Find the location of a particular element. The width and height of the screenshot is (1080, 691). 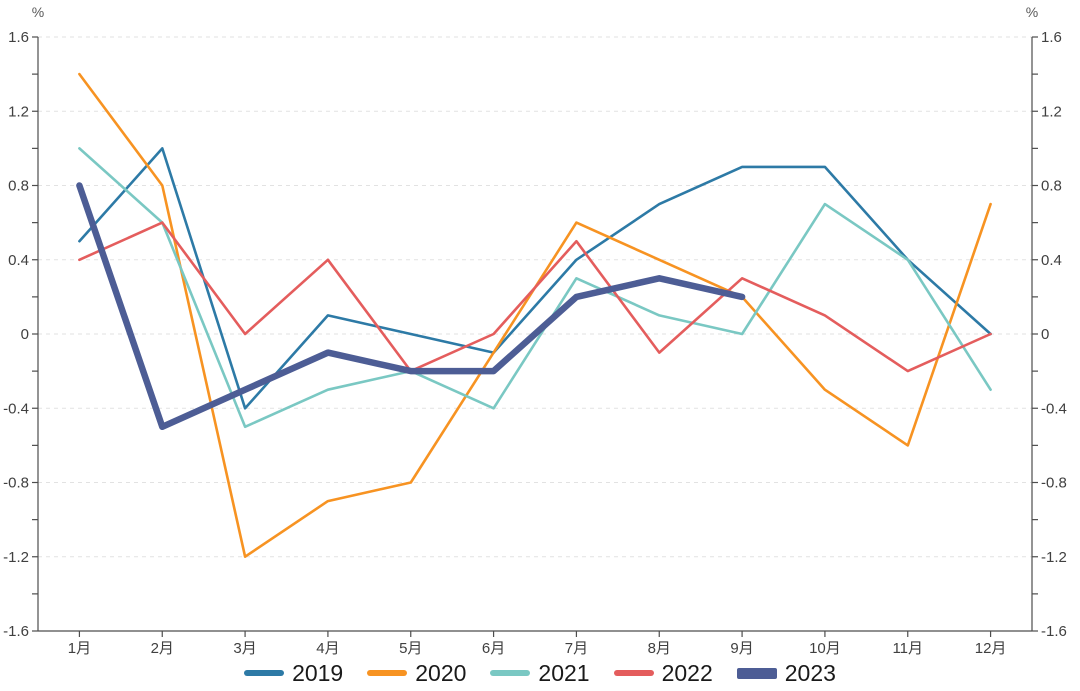

legend-label: 2023 is located at coordinates (810, 672).